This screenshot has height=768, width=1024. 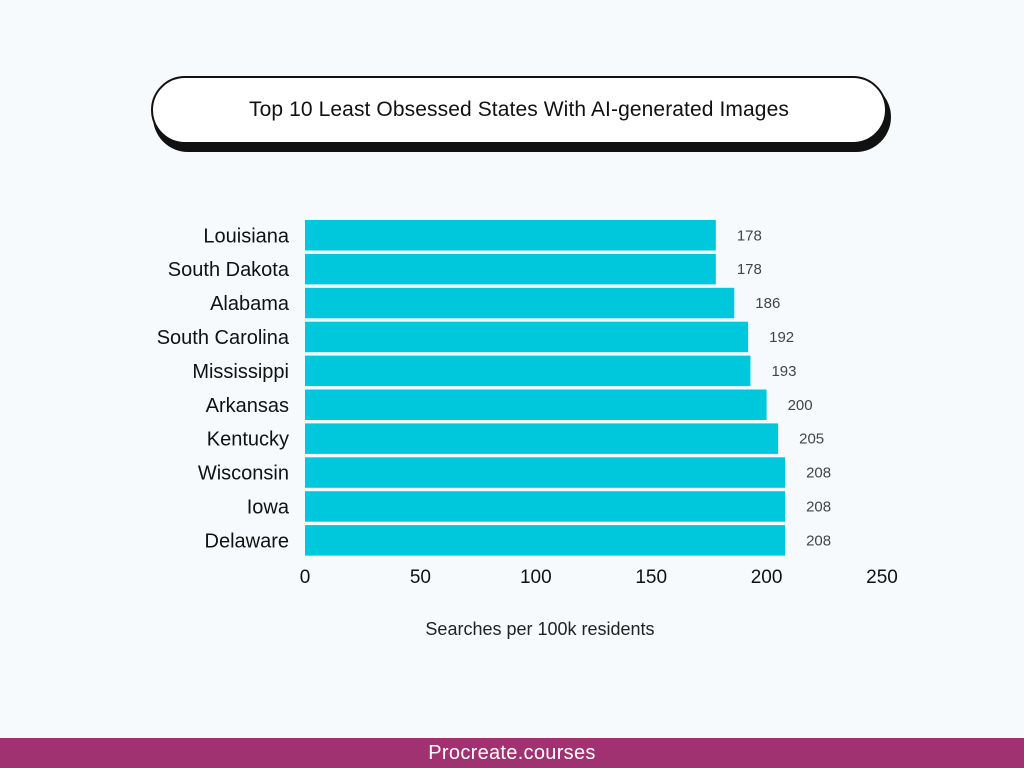 I want to click on x-tick-label: 100, so click(x=536, y=577).